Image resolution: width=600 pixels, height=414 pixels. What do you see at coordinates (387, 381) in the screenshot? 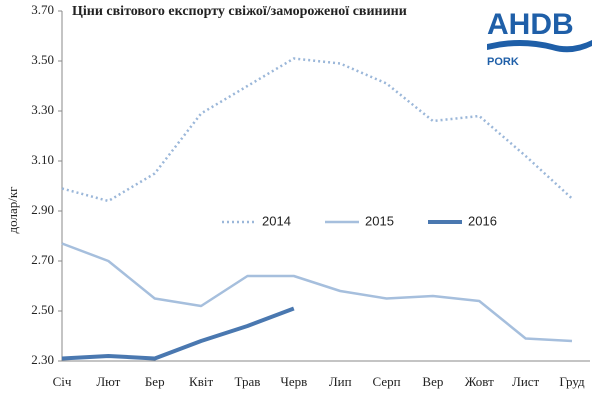
I see `x-tick-label: Серп` at bounding box center [387, 381].